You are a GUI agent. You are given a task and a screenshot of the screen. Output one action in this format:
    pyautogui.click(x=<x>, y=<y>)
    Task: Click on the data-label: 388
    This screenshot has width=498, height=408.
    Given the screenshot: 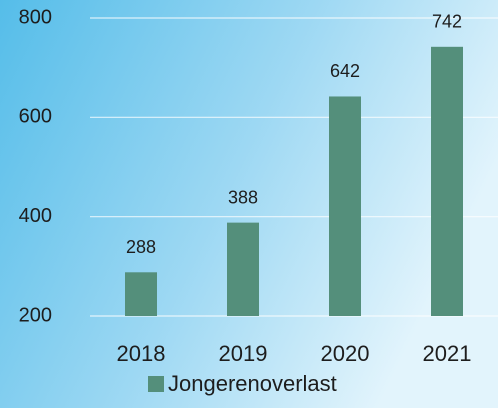 What is the action you would take?
    pyautogui.click(x=243, y=197)
    